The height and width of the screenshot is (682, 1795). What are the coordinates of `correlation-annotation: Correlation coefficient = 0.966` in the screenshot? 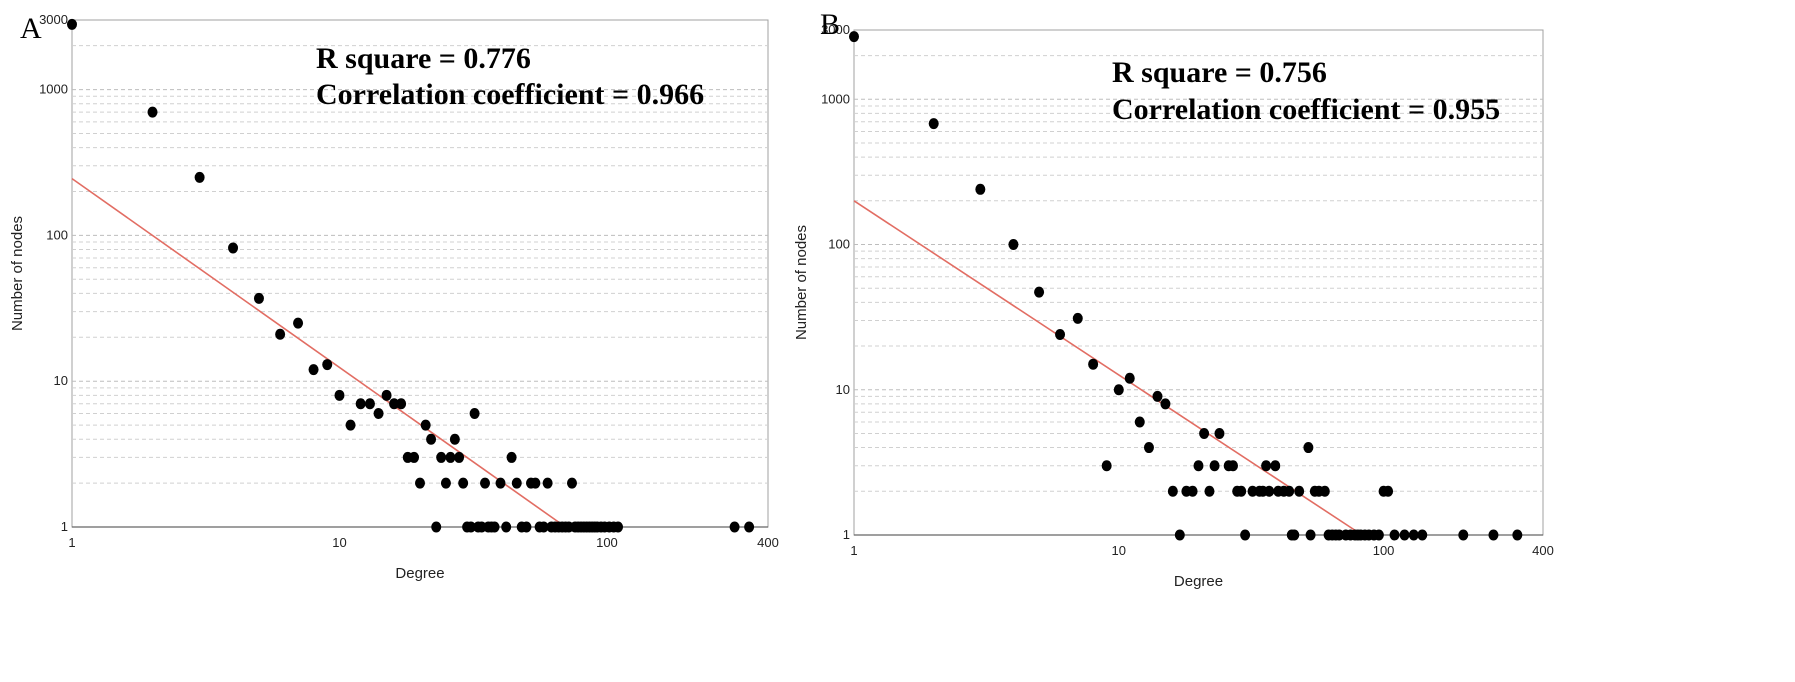 It's located at (510, 94).